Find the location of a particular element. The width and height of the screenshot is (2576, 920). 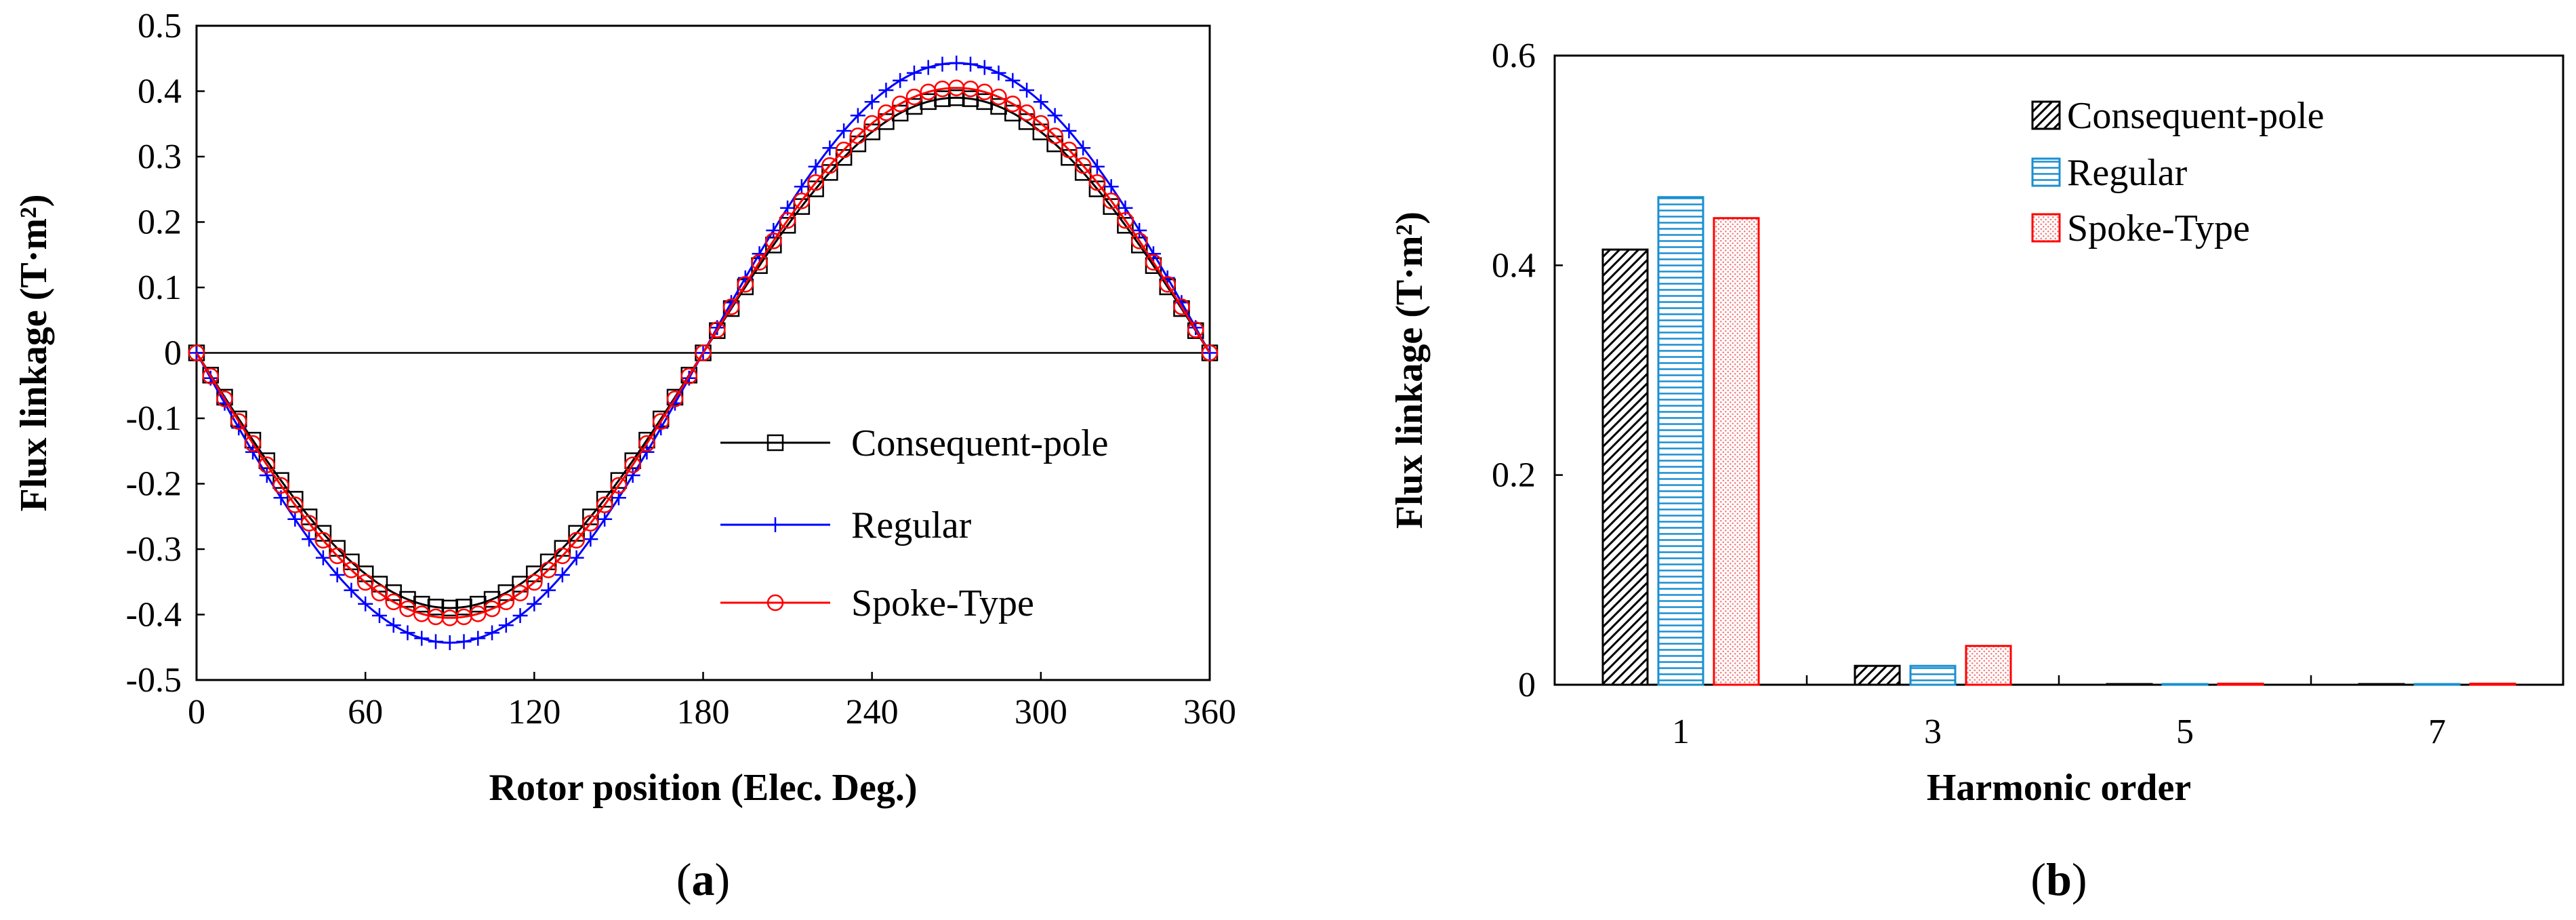

chart-b-x-axis-label: Harmonic order is located at coordinates (2059, 788).